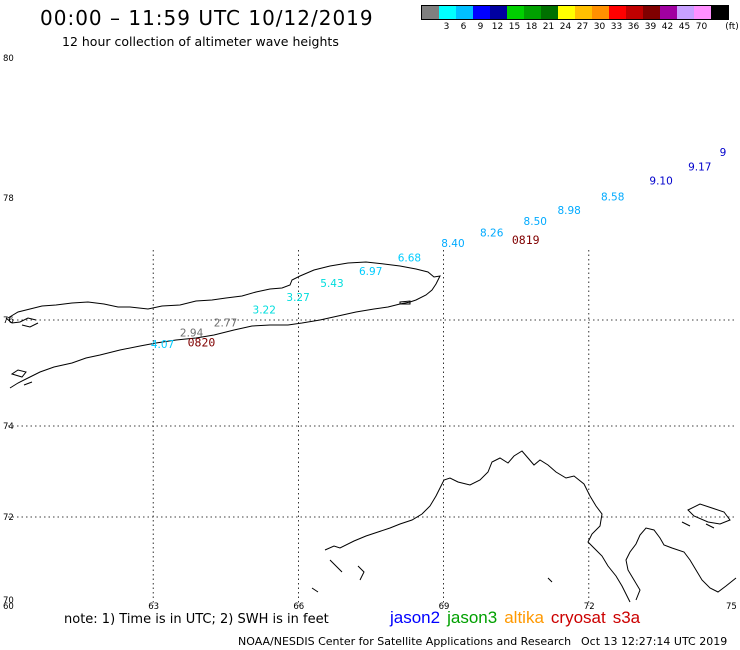 The height and width of the screenshot is (650, 740). Describe the element at coordinates (578, 617) in the screenshot. I see `legend-cryosat: cryosat` at that location.